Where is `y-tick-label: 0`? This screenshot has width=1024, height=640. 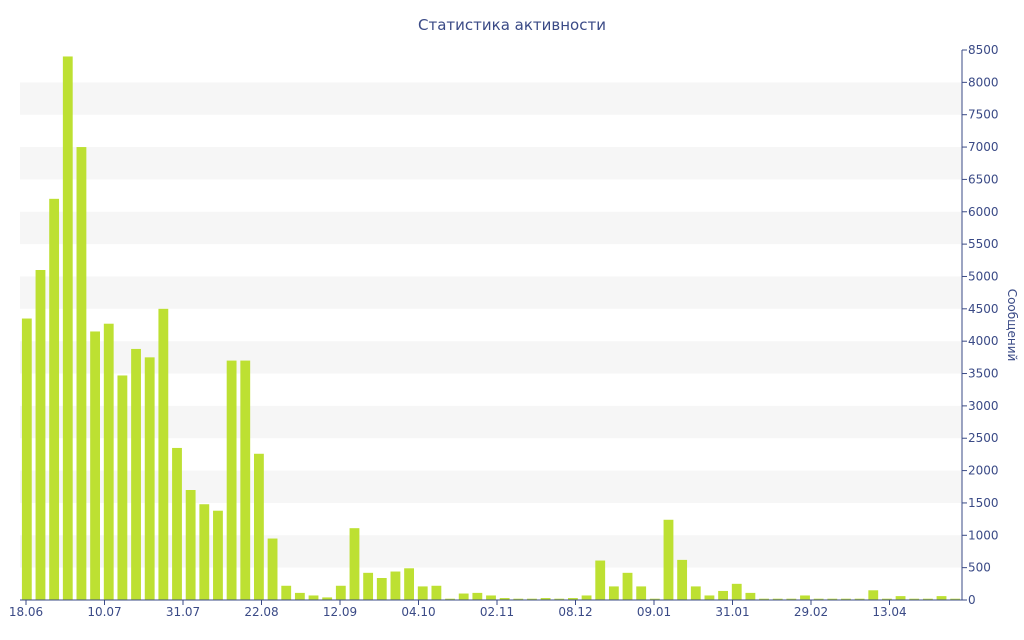
y-tick-label: 0 is located at coordinates (972, 600).